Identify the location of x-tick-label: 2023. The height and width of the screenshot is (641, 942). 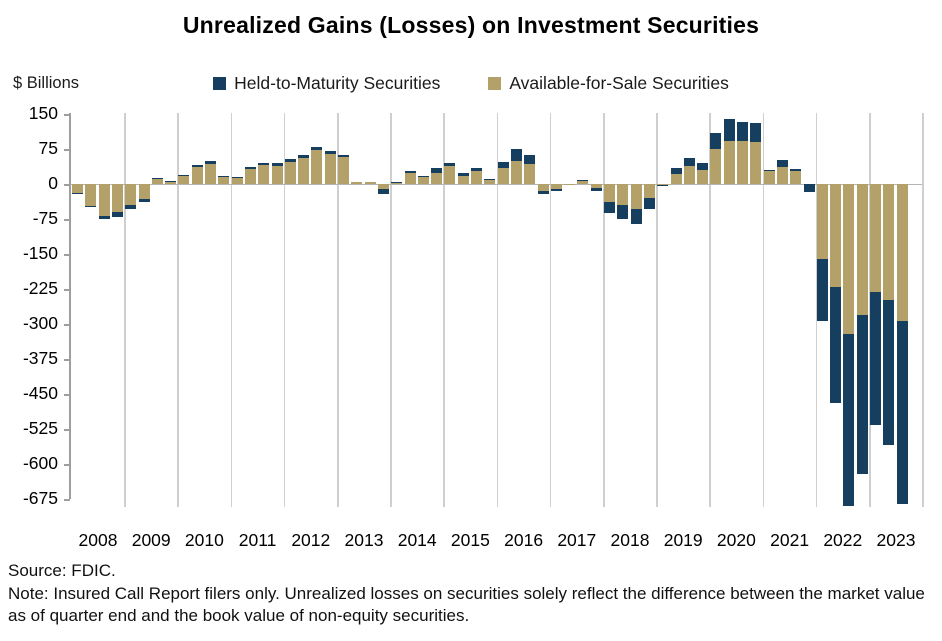
(896, 540).